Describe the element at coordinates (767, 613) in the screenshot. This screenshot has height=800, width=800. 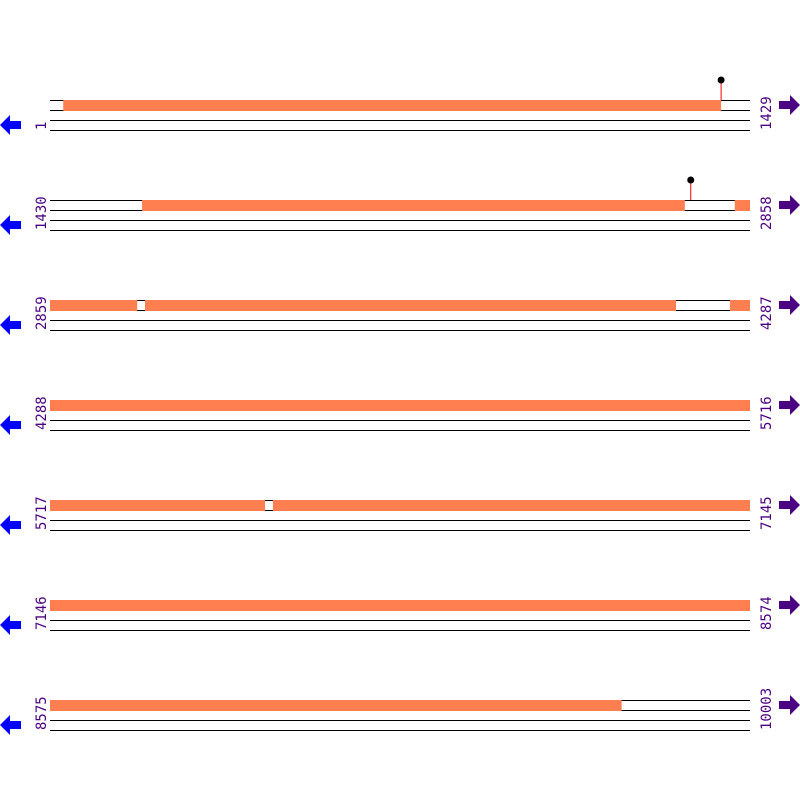
I see `row-end-label: 8574` at that location.